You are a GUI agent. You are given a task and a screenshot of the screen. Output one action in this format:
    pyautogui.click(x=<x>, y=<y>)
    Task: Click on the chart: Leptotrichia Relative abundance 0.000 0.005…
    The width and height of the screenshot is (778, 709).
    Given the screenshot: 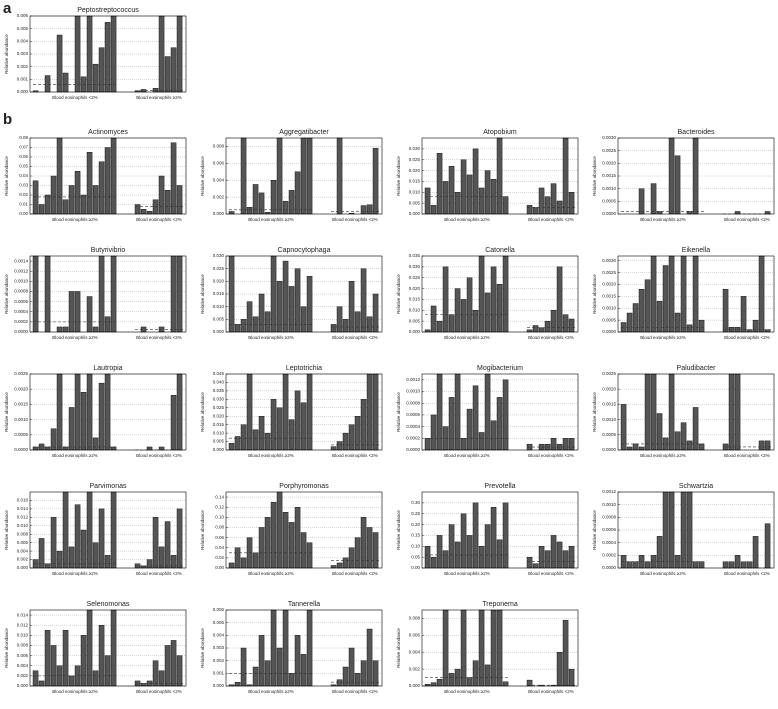 What is the action you would take?
    pyautogui.click(x=291, y=411)
    